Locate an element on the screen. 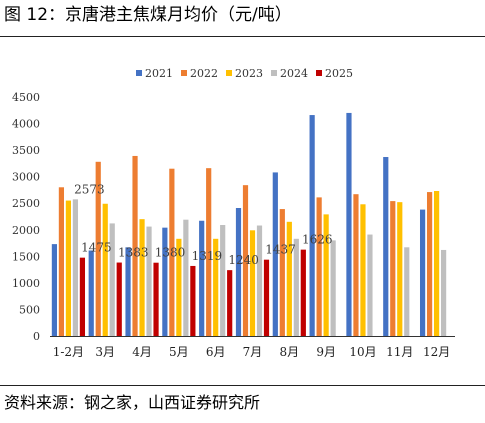 Image resolution: width=485 pixels, height=423 pixels. y-tick-label: 0 is located at coordinates (36, 336).